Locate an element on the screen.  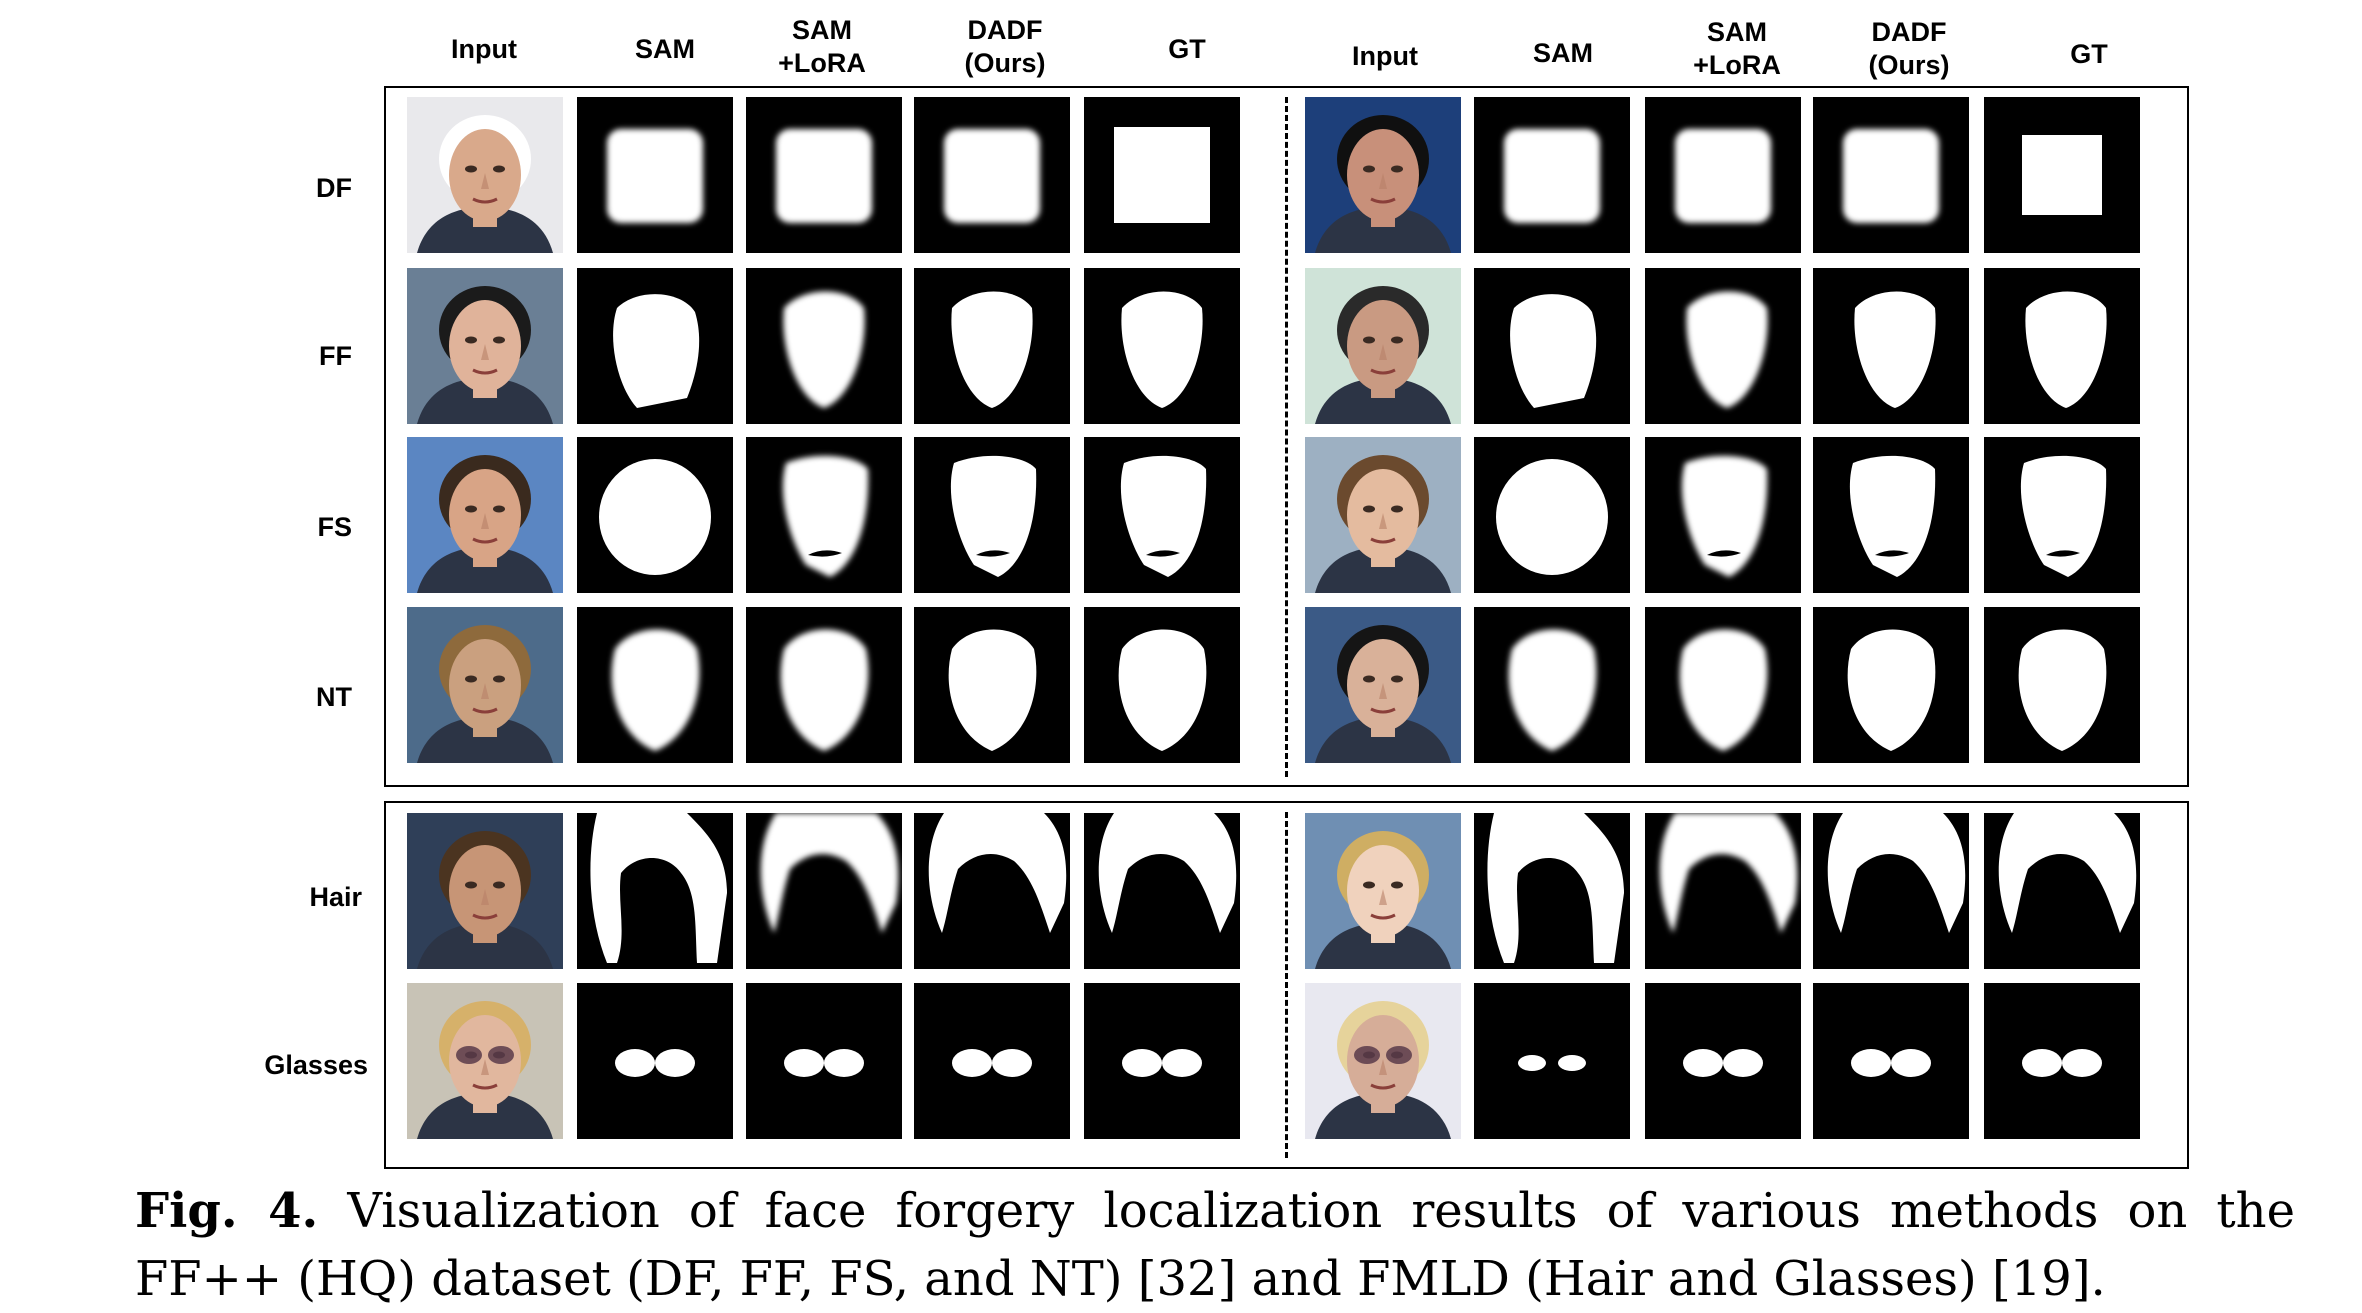
tile-ff-sam-lora-right is located at coordinates (1723, 346).